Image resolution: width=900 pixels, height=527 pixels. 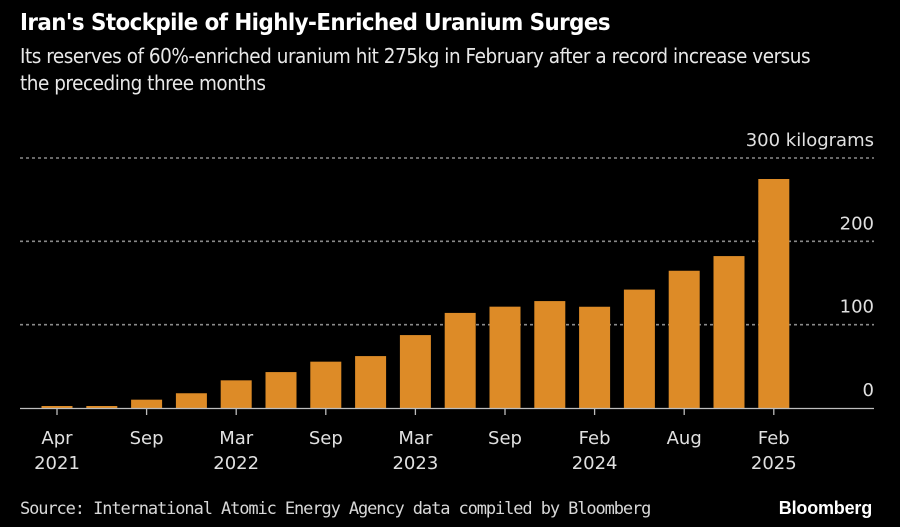 What do you see at coordinates (236, 463) in the screenshot?
I see `x-tick-label-year: 2022` at bounding box center [236, 463].